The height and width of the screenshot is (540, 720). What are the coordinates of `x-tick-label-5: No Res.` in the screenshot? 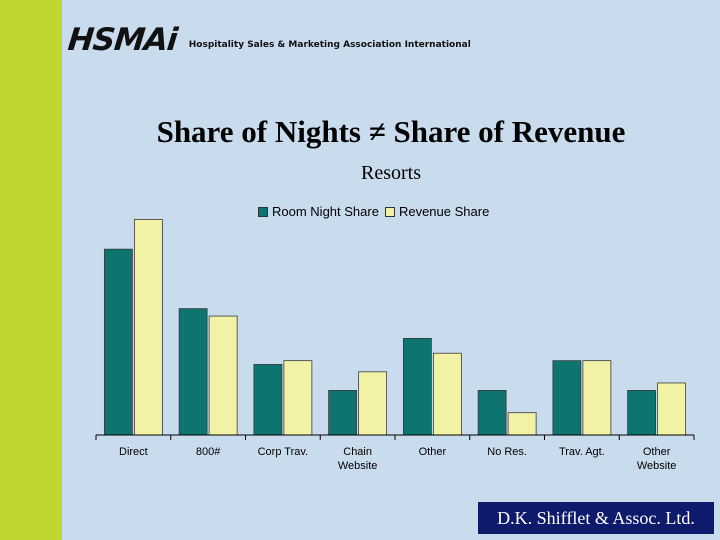 It's located at (507, 452).